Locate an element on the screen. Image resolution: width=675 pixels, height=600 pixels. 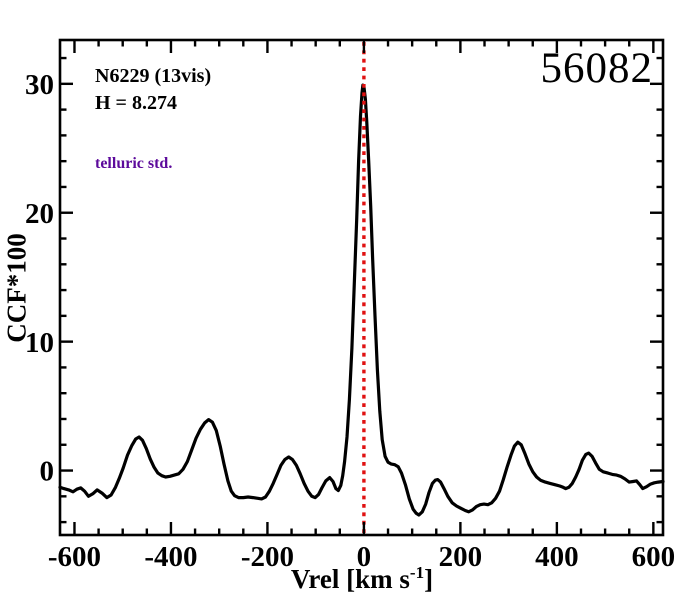
x-axis-title: Vrel [km s-1] is located at coordinates (362, 579).